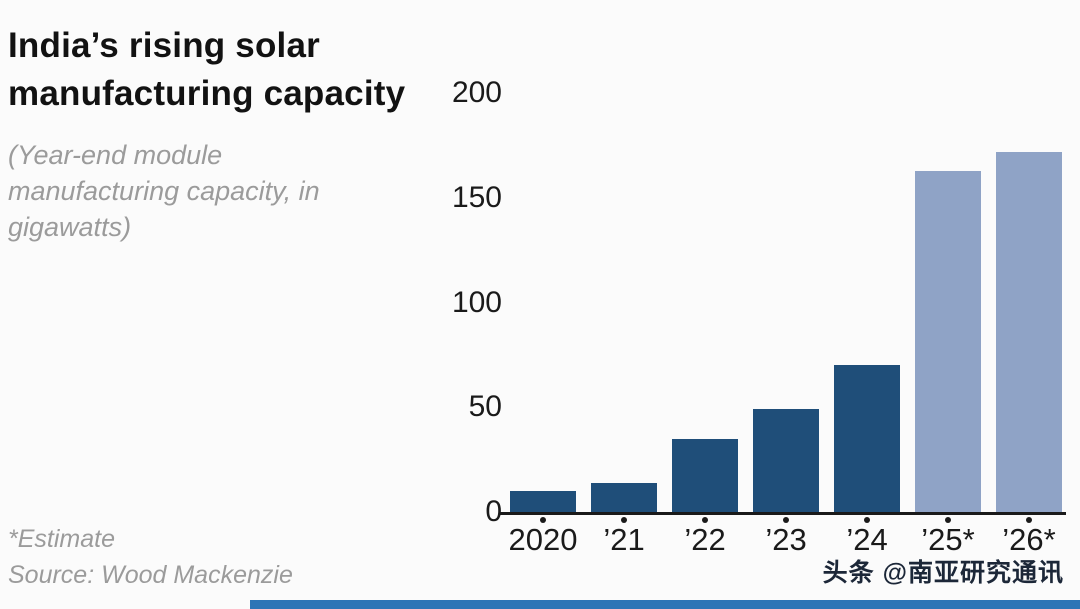 The height and width of the screenshot is (609, 1080). Describe the element at coordinates (485, 407) in the screenshot. I see `y-axis-label: 50` at that location.